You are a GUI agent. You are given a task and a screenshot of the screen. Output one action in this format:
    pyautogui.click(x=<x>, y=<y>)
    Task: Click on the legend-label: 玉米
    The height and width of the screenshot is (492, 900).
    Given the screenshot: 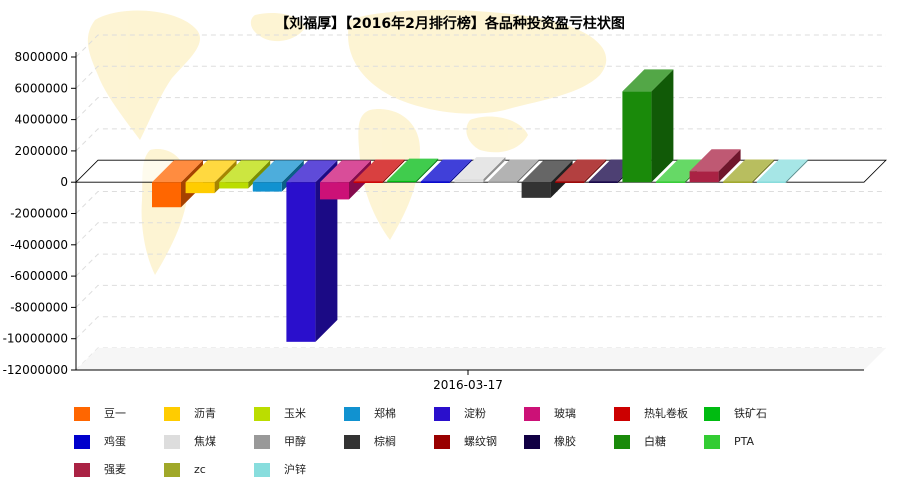 What is the action you would take?
    pyautogui.click(x=295, y=413)
    